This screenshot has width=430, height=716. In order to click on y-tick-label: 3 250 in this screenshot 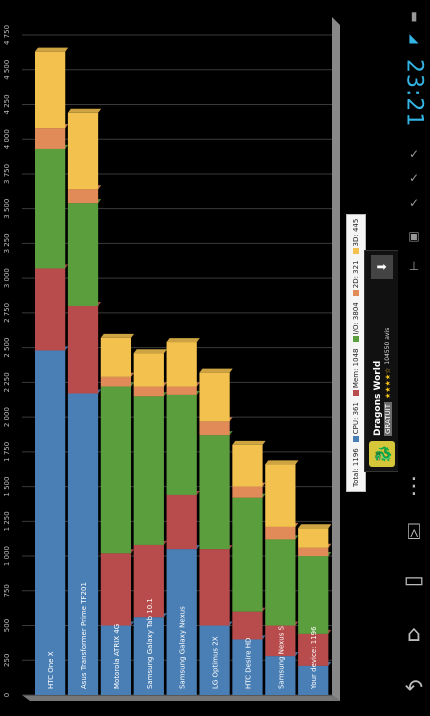, I will do `click(7, 243)`.